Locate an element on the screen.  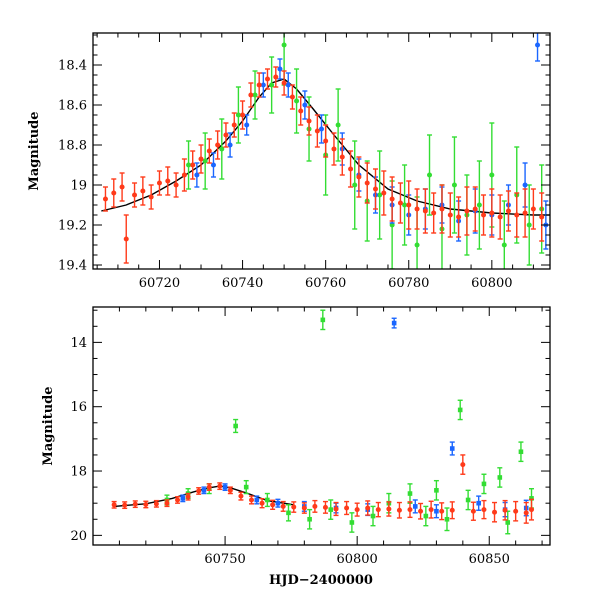
top-y-tick-label: 18.4 is located at coordinates (72, 66).